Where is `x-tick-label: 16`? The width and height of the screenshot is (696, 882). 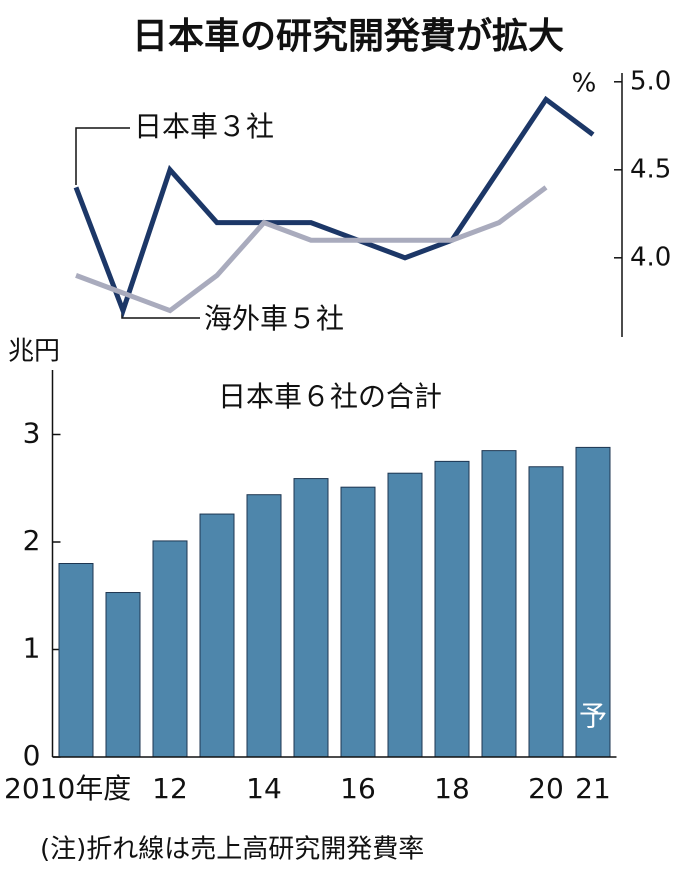
x-tick-label: 16 is located at coordinates (358, 788).